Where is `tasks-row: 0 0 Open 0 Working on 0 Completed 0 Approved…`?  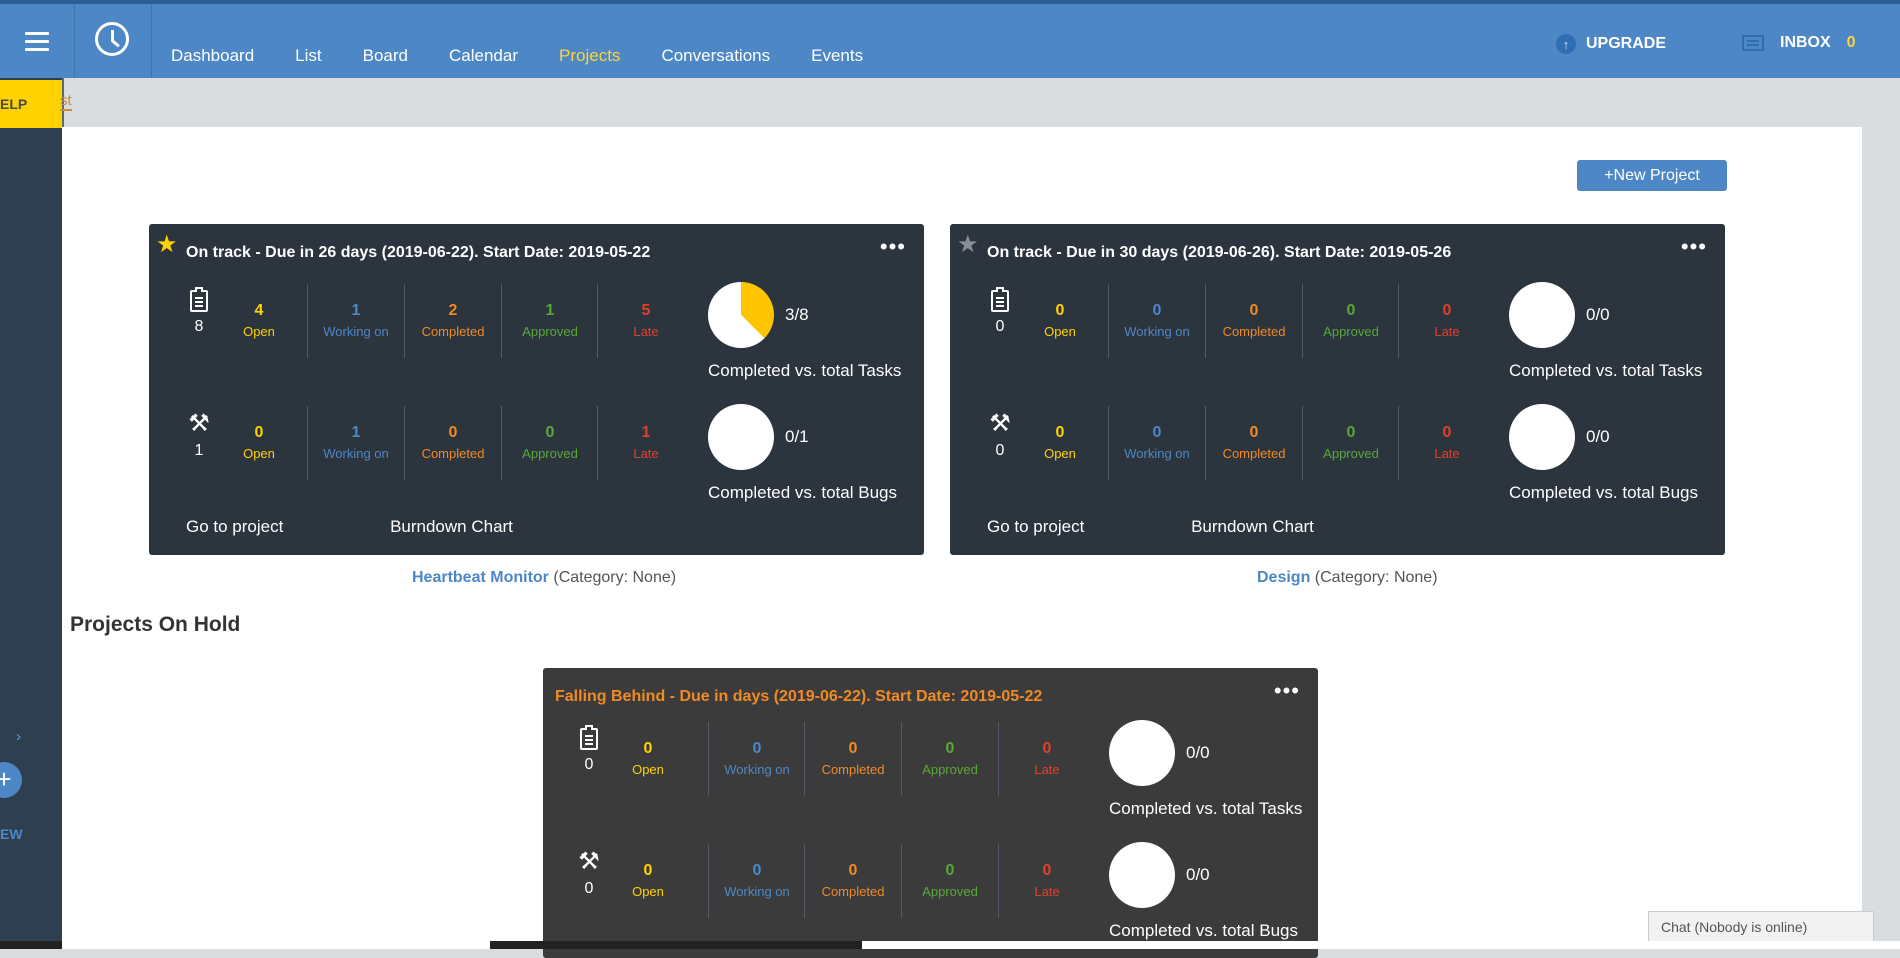
tasks-row: 0 0 Open 0 Working on 0 Completed 0 Approved… is located at coordinates (1337, 338).